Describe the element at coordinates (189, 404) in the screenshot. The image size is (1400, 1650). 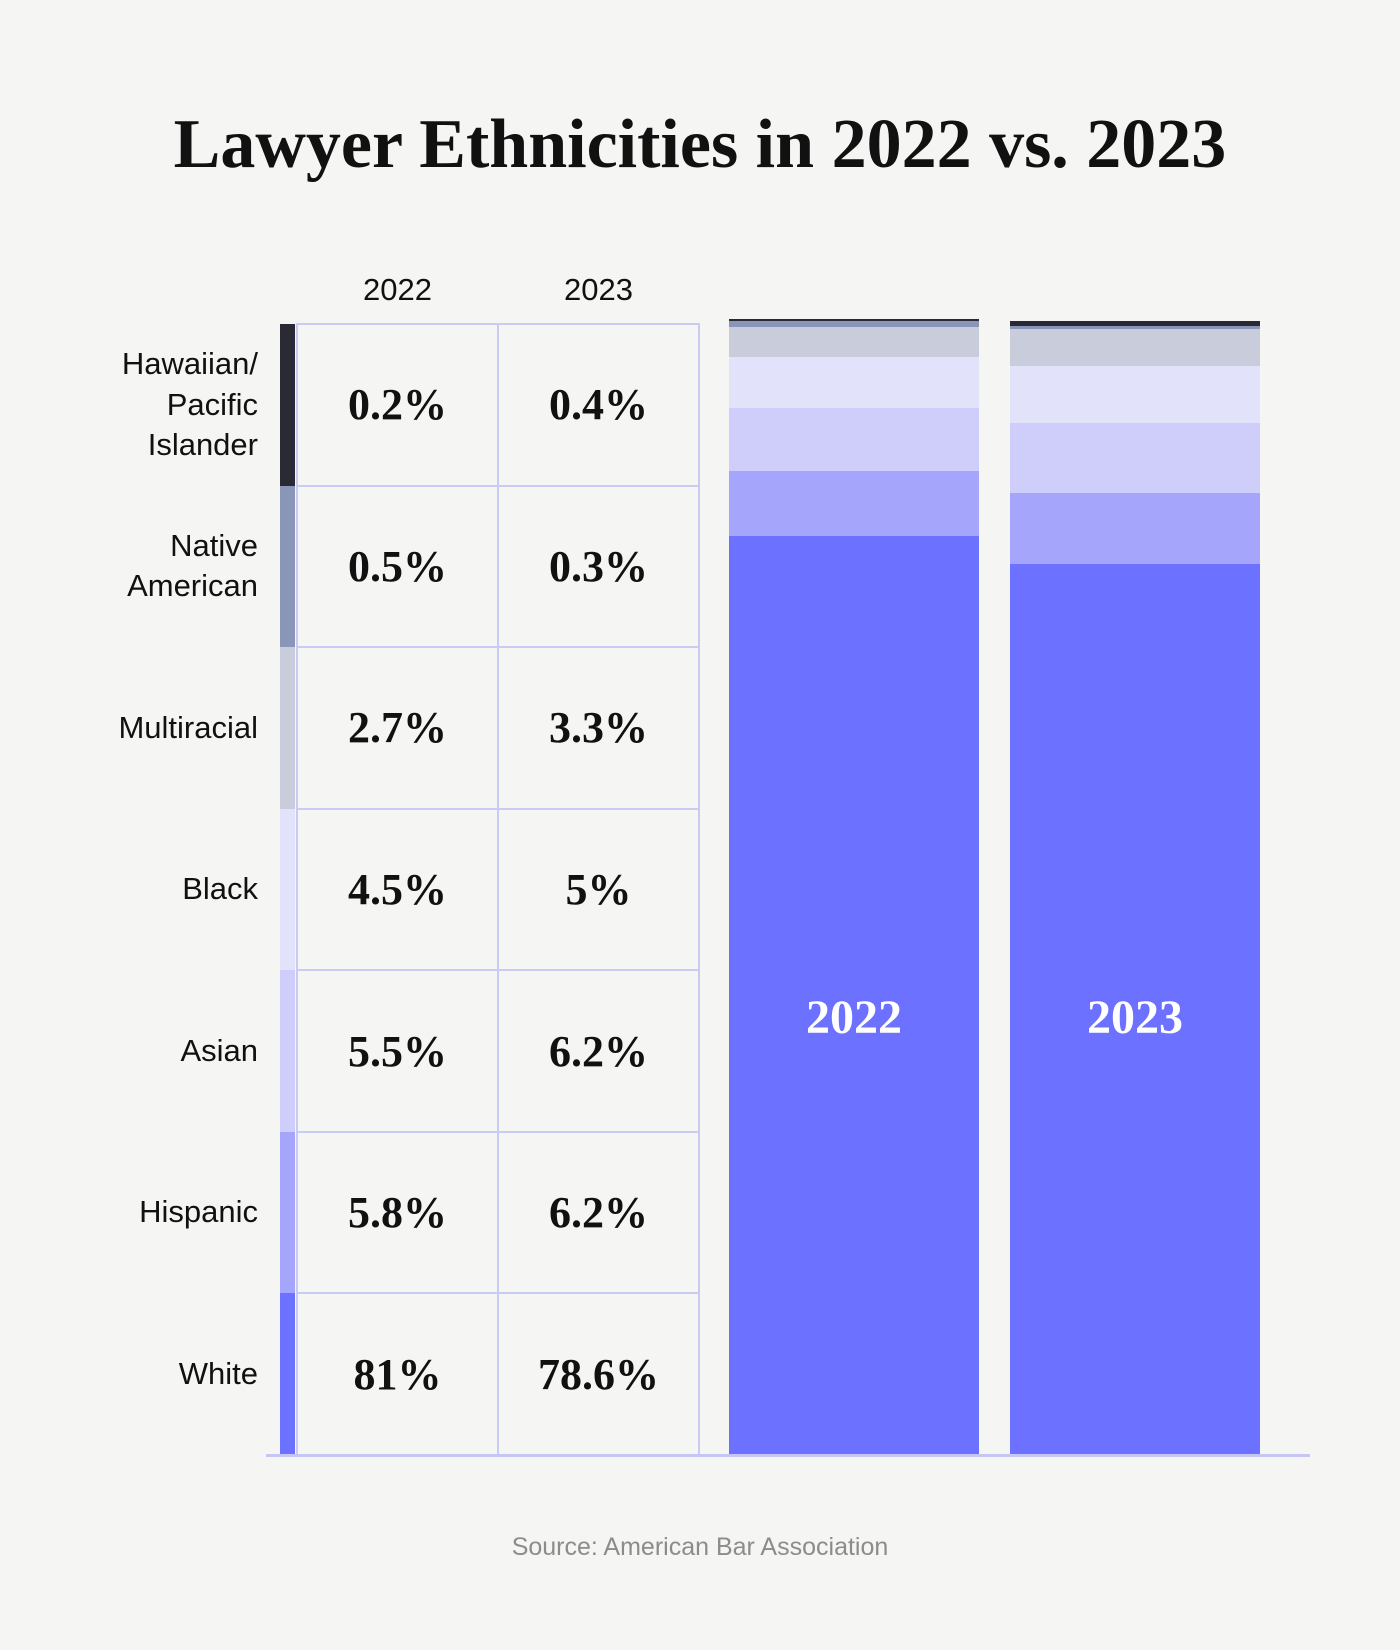
I see `row-label: Hawaiian/ Pacific Islander` at that location.